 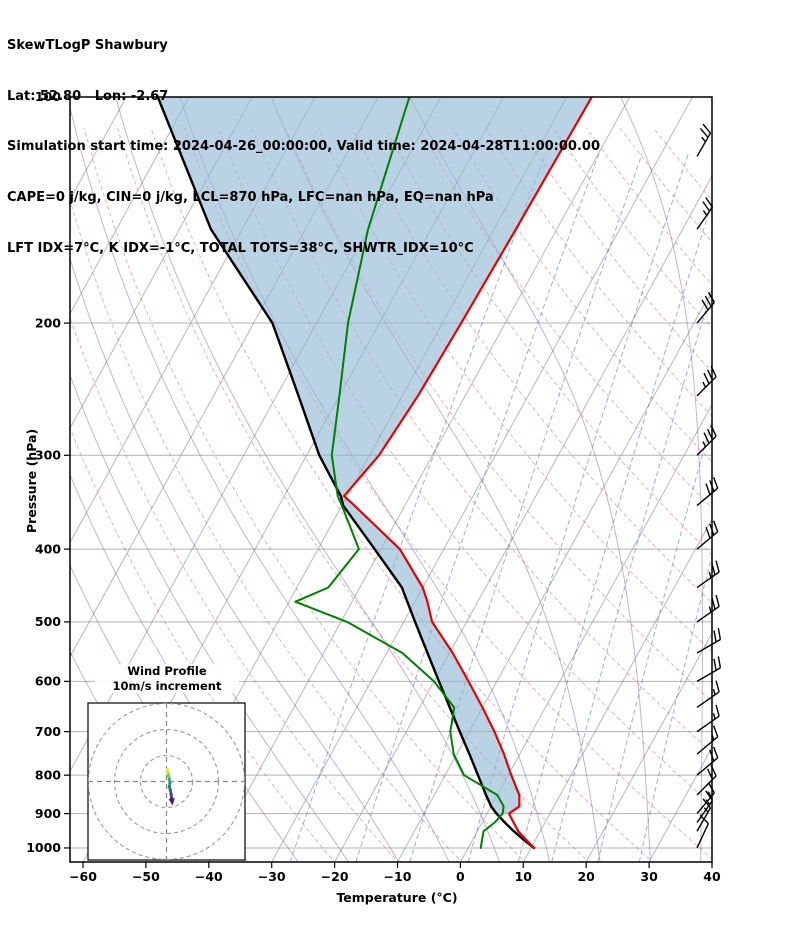 What do you see at coordinates (88, 96) in the screenshot?
I see `header-latlon: Lat: 52.80 Lon: -2.67` at bounding box center [88, 96].